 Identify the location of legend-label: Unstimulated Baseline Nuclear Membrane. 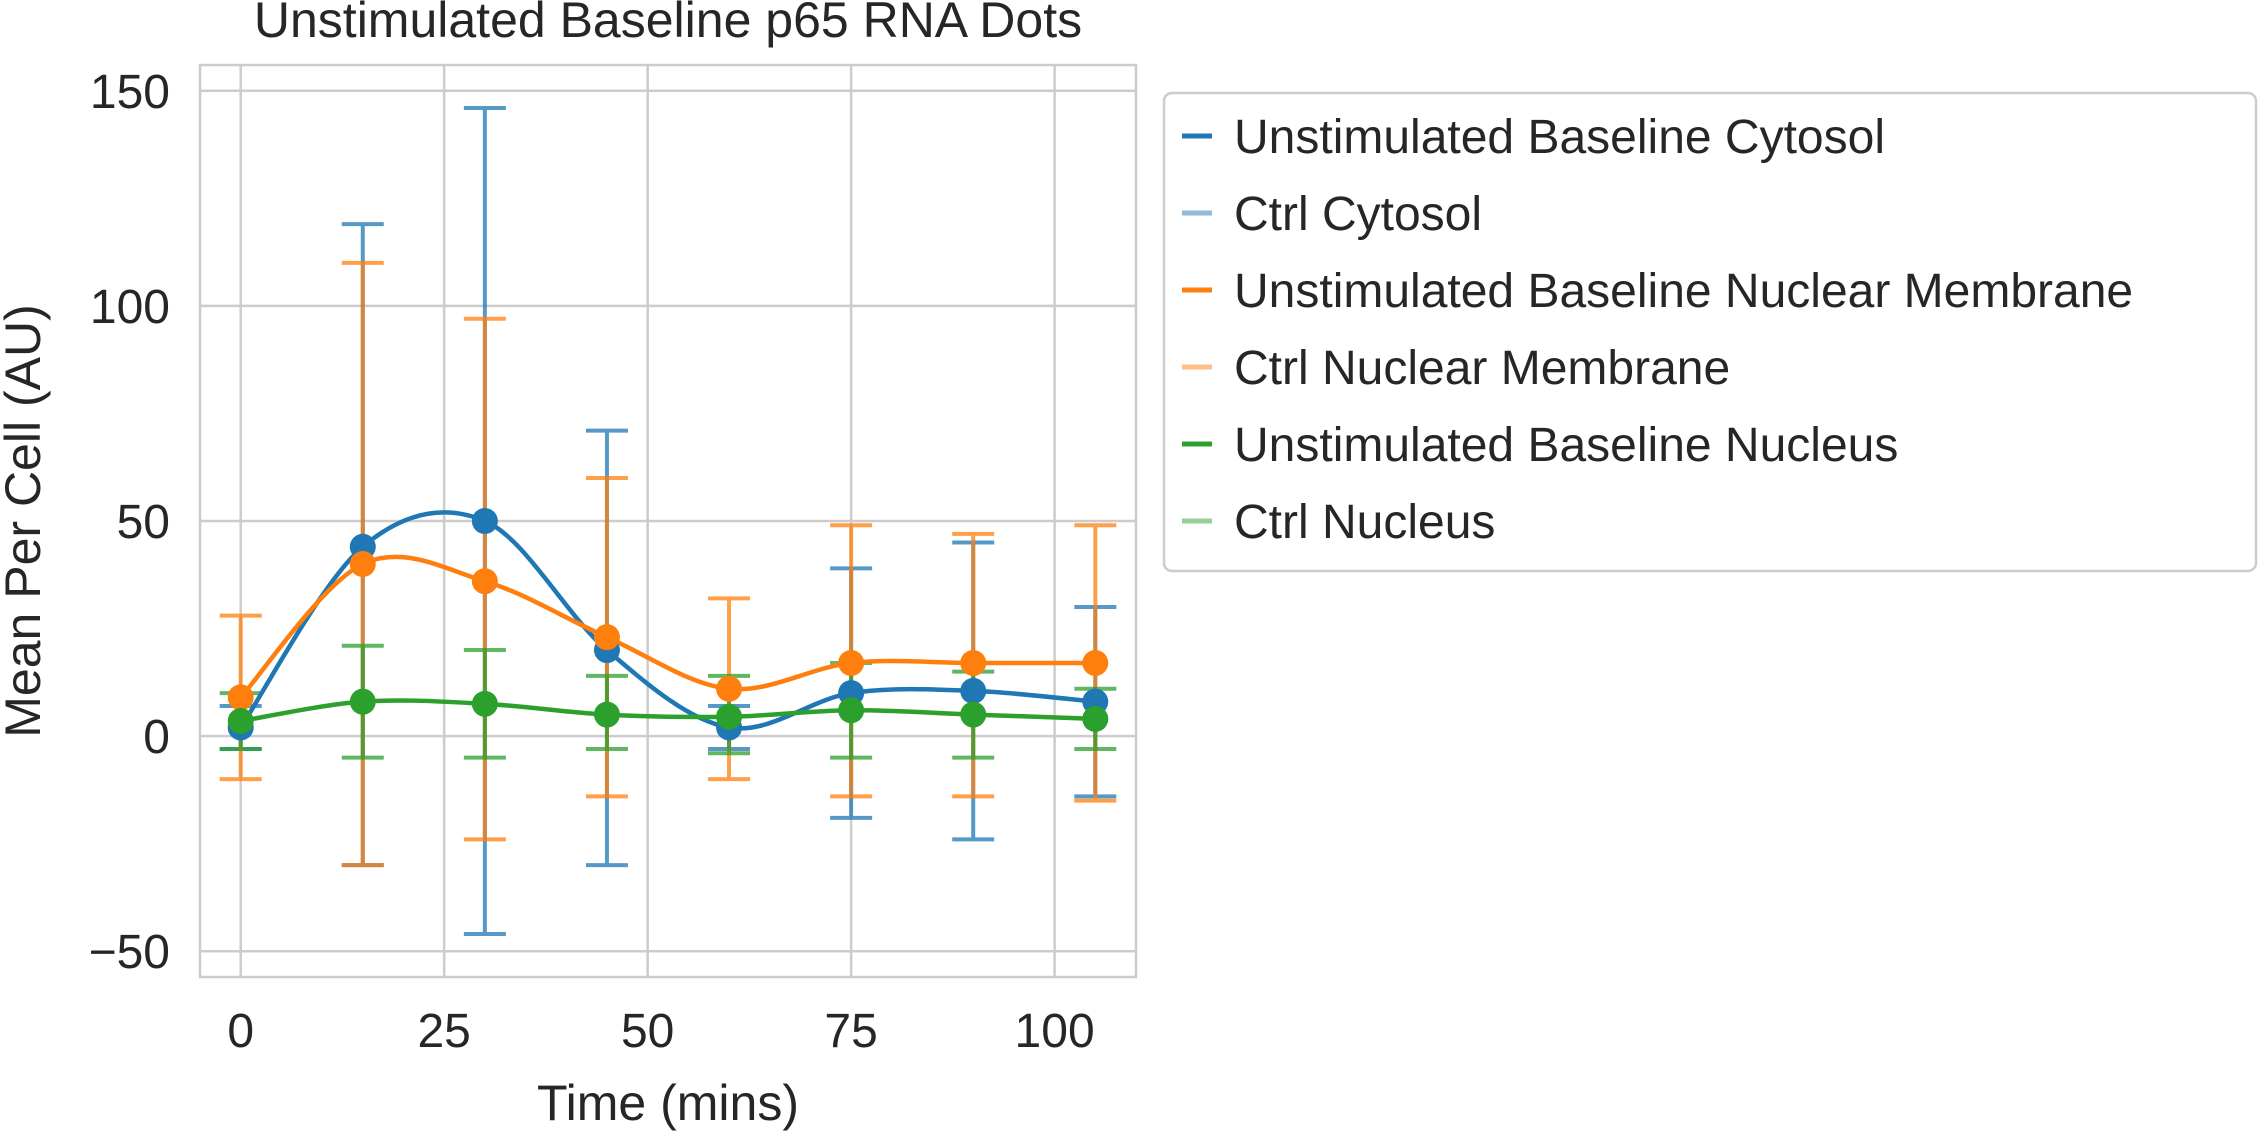
(1683, 291).